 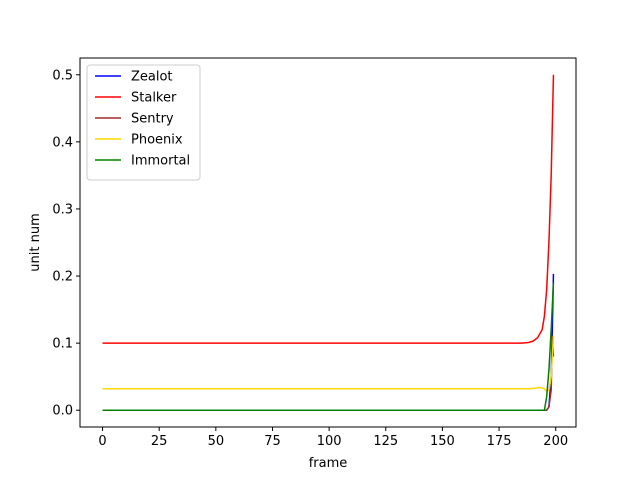 What do you see at coordinates (328, 463) in the screenshot?
I see `x-axis-label: frame` at bounding box center [328, 463].